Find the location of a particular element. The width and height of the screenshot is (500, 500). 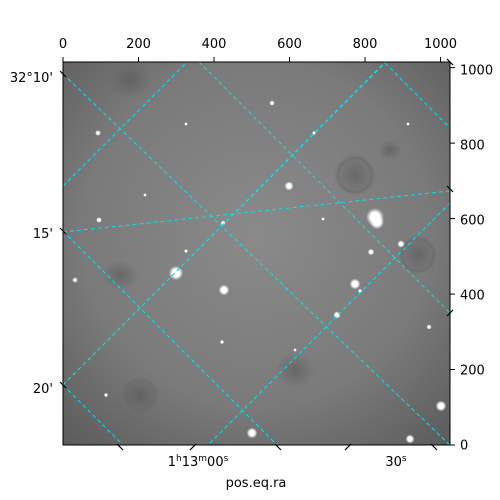

right-tick-label: 400 is located at coordinates (472, 296).